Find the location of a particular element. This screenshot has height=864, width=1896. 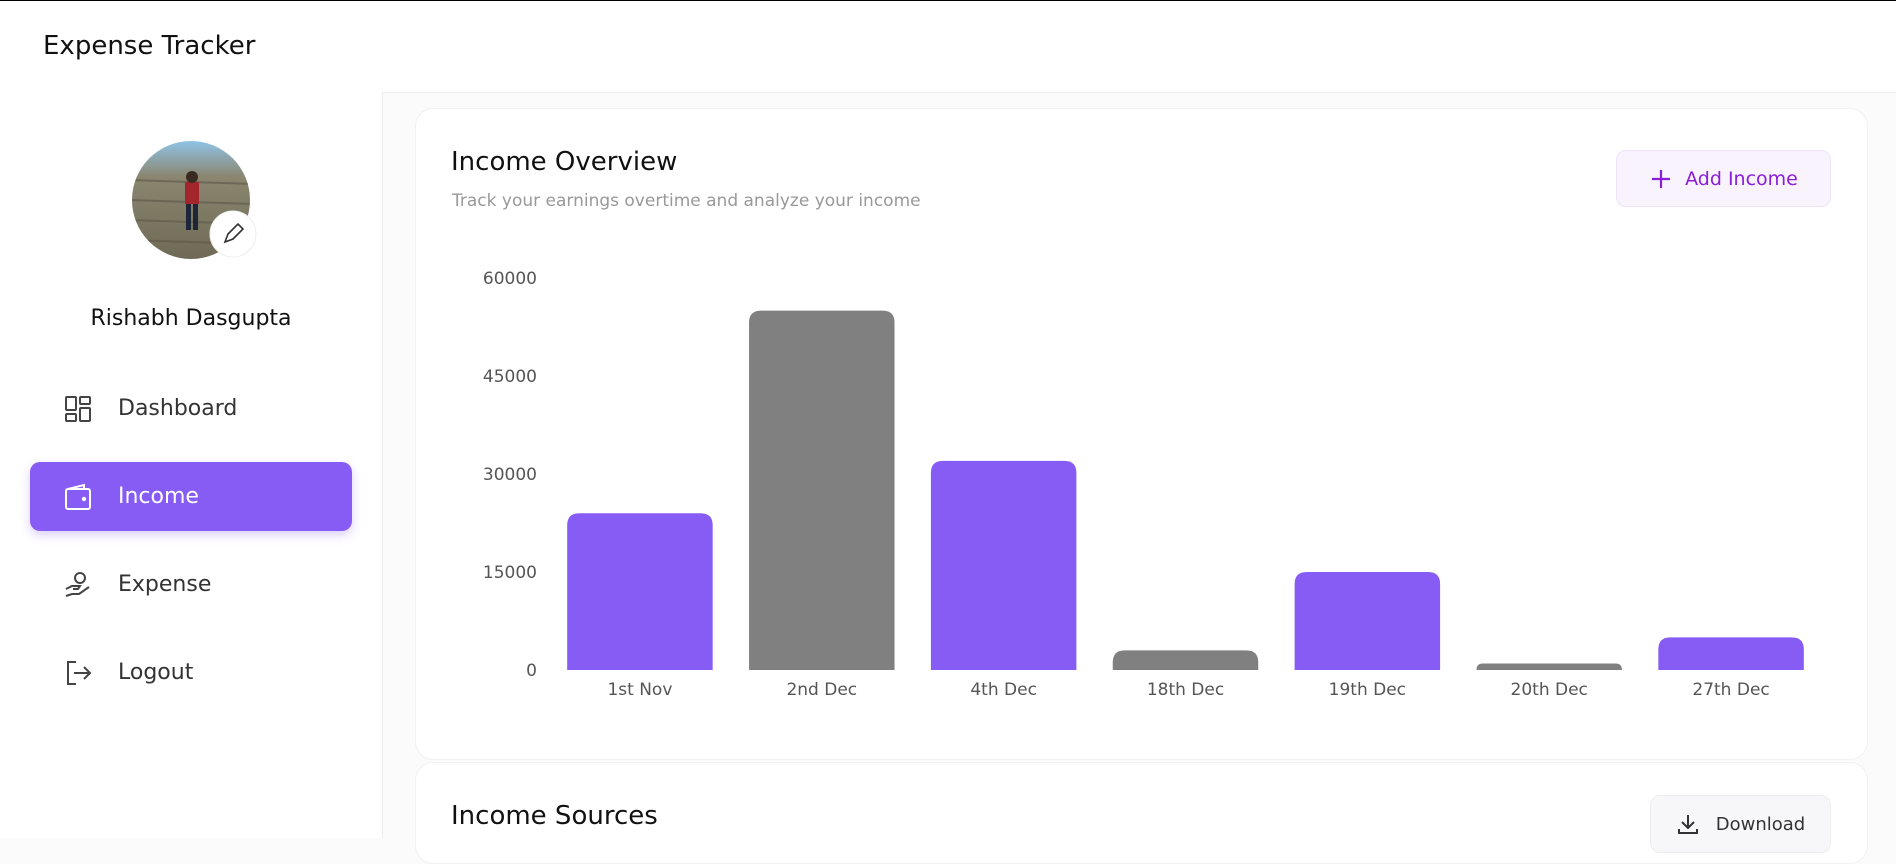

menu-label: Income is located at coordinates (158, 496).